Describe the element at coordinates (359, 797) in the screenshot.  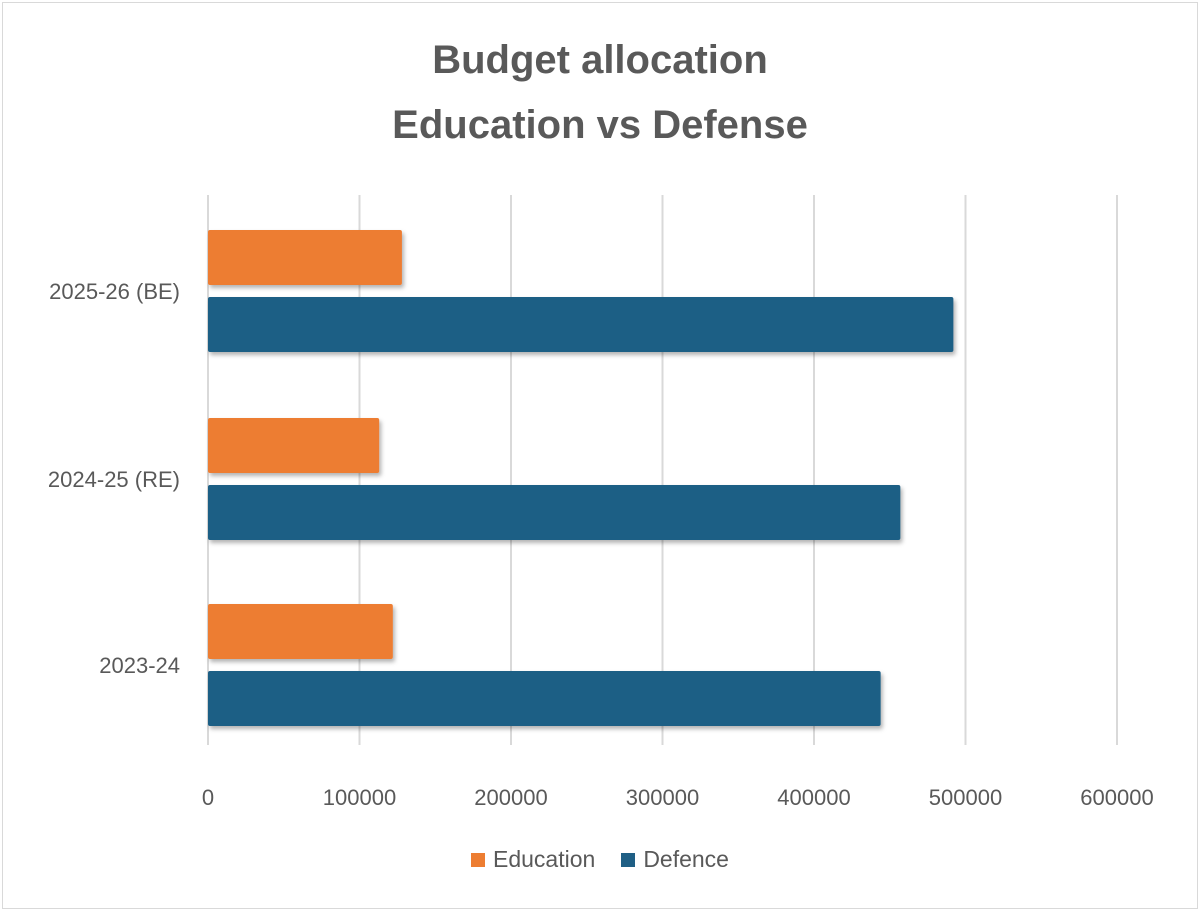
I see `x-tick-label: 100000` at that location.